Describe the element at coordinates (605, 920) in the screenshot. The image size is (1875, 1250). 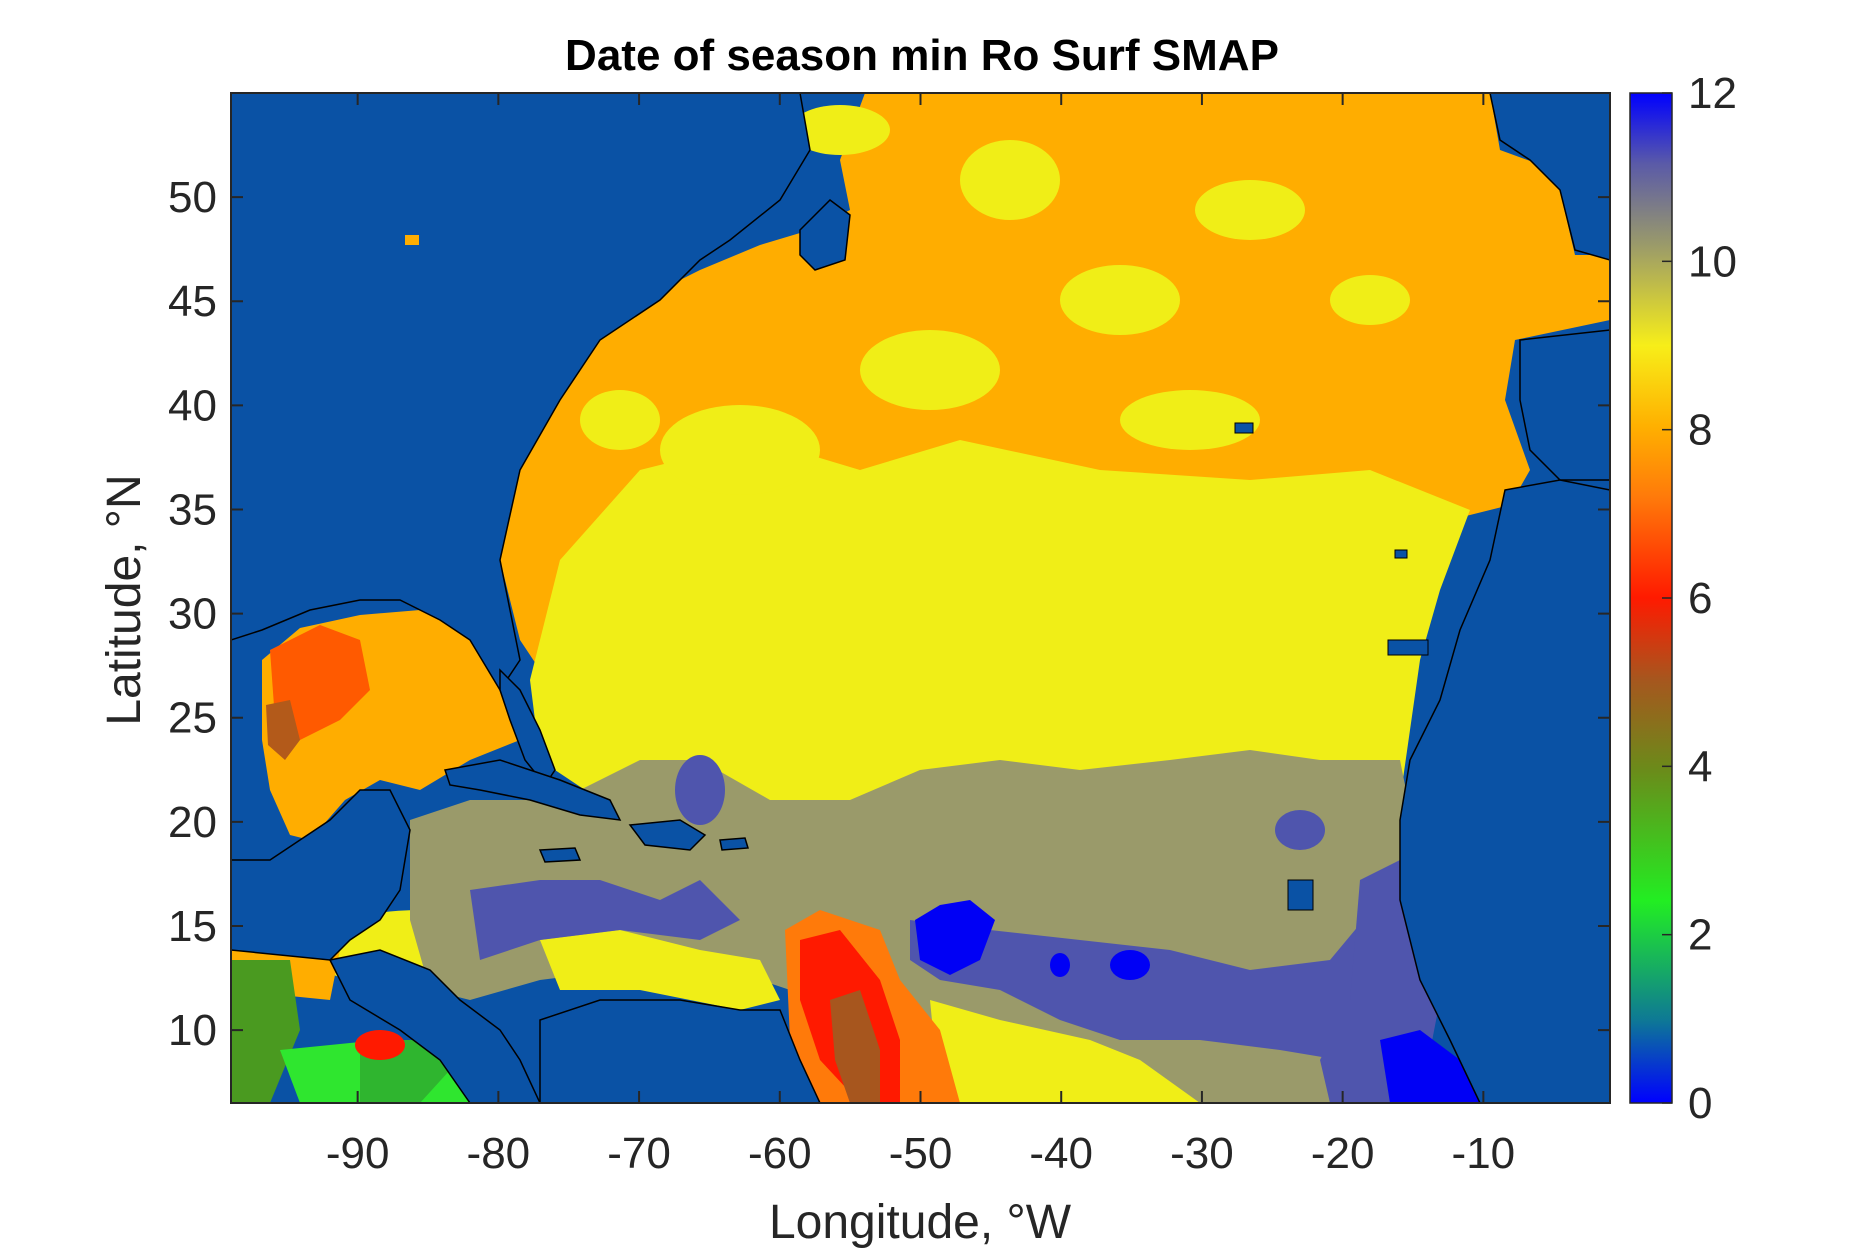
I see `region-purple-caribbean` at that location.